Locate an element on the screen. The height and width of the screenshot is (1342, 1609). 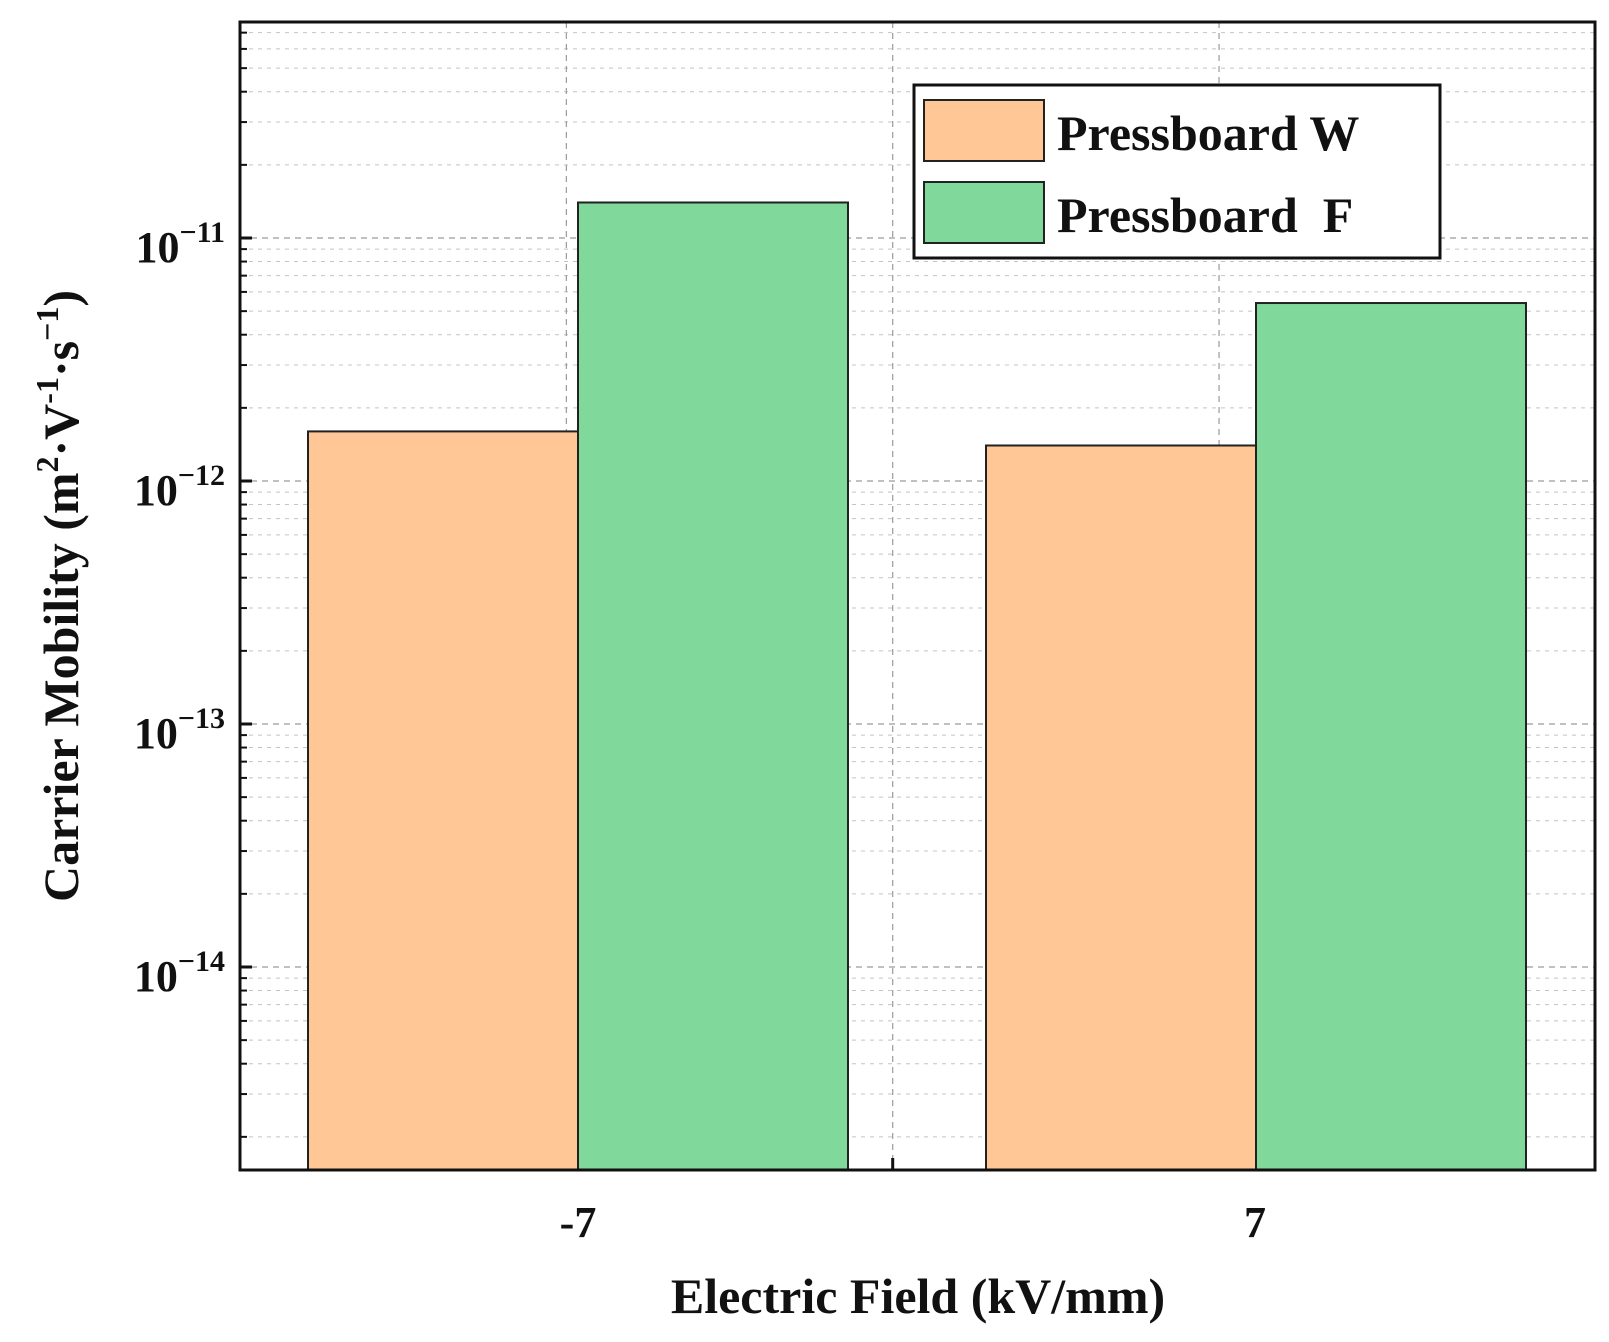
x-tick-label-7: 7 is located at coordinates (1255, 1222).